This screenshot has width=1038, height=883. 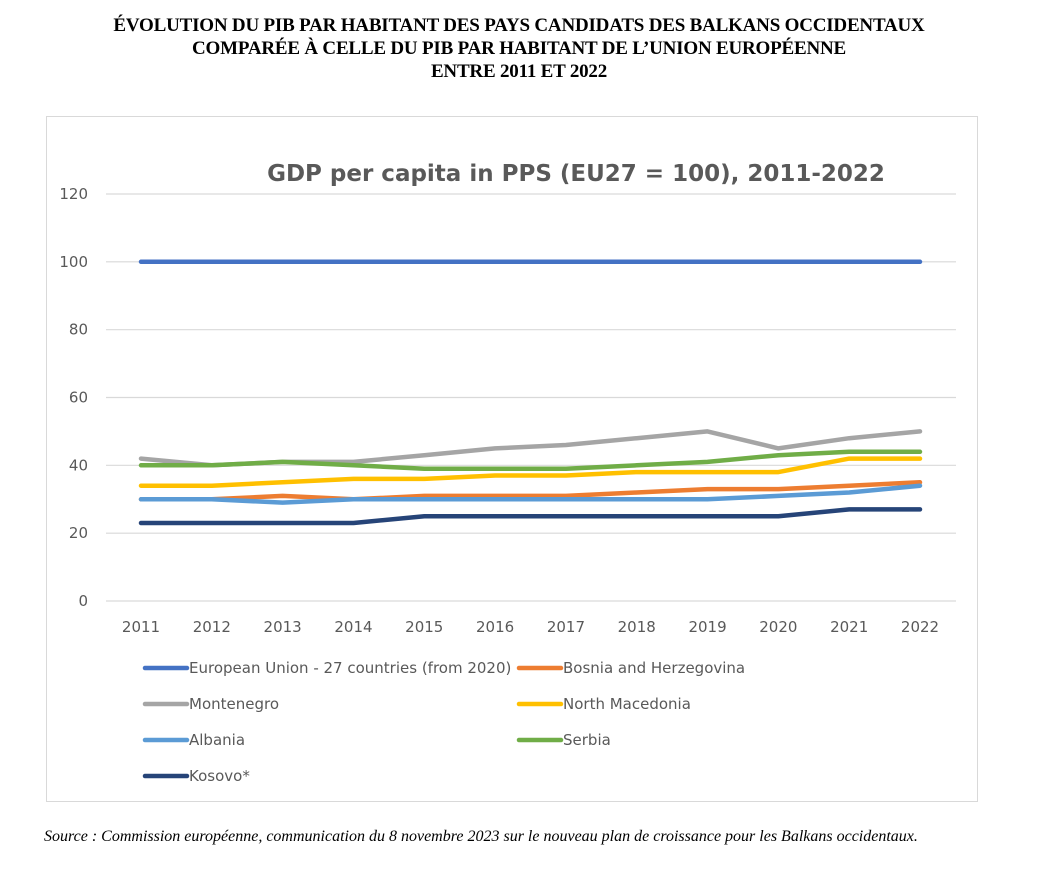 I want to click on x-tick-label: 2012, so click(x=212, y=627).